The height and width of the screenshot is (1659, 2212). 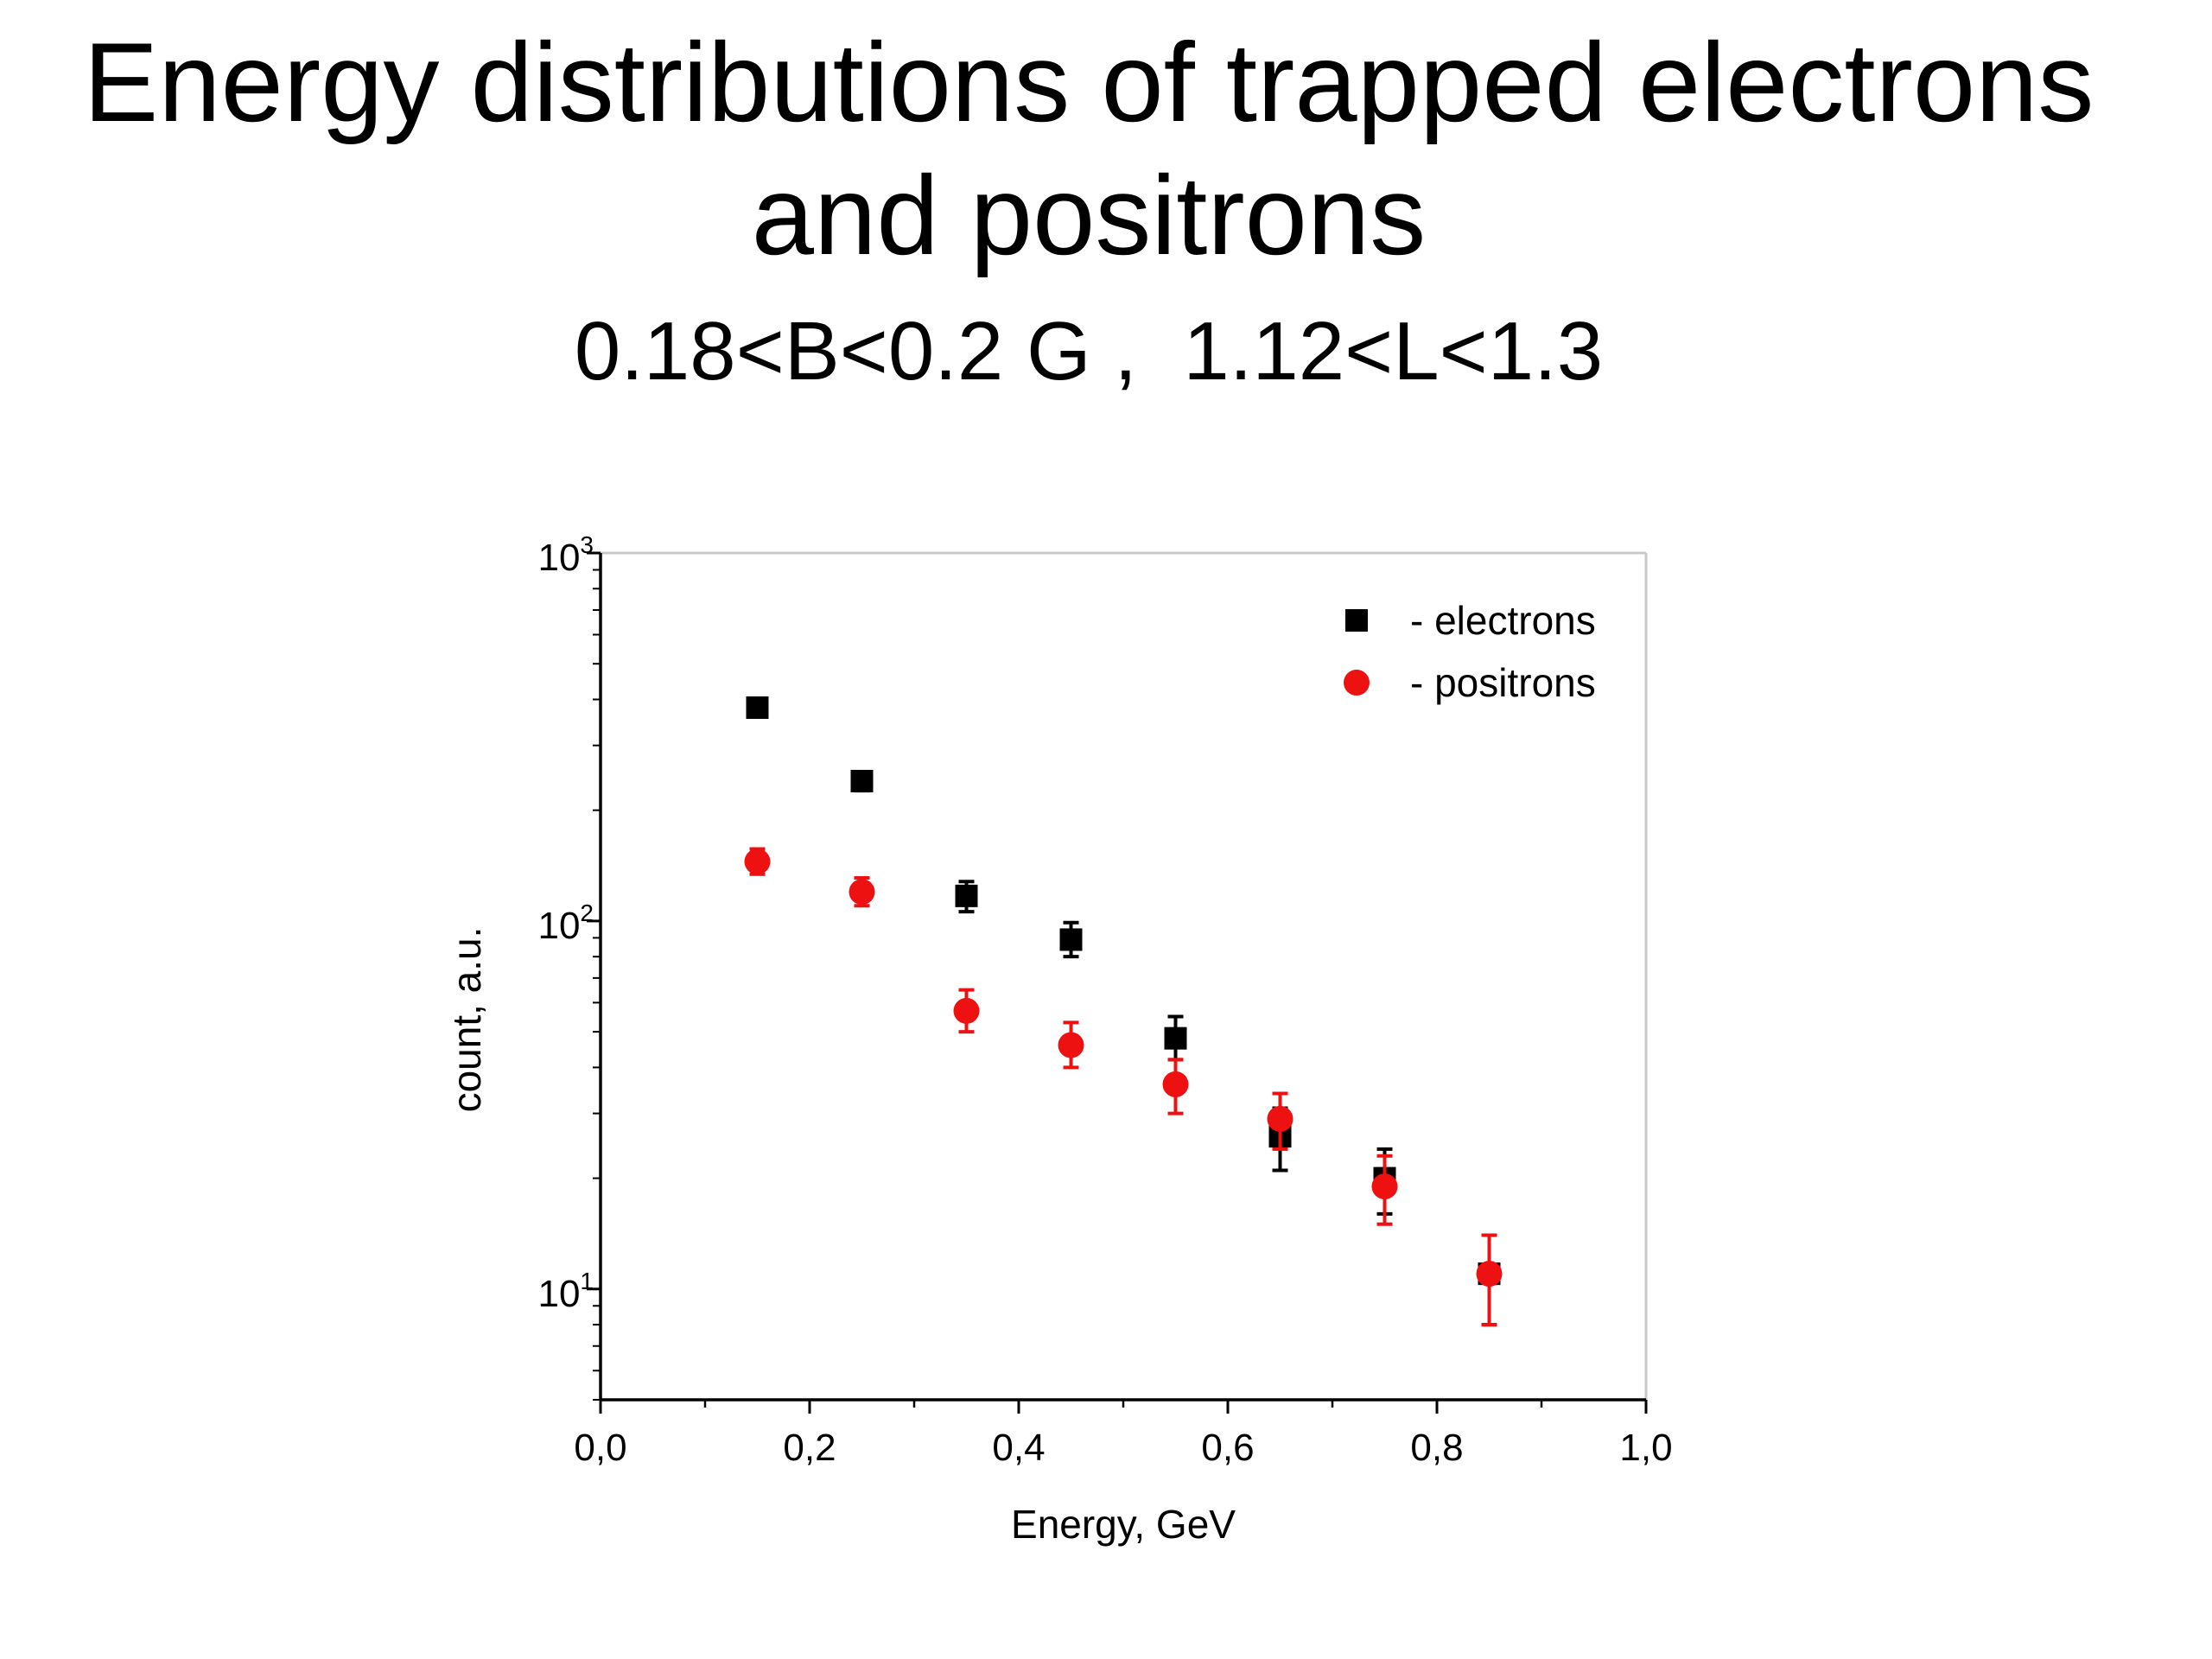 I want to click on legend-label: - electrons, so click(x=1503, y=620).